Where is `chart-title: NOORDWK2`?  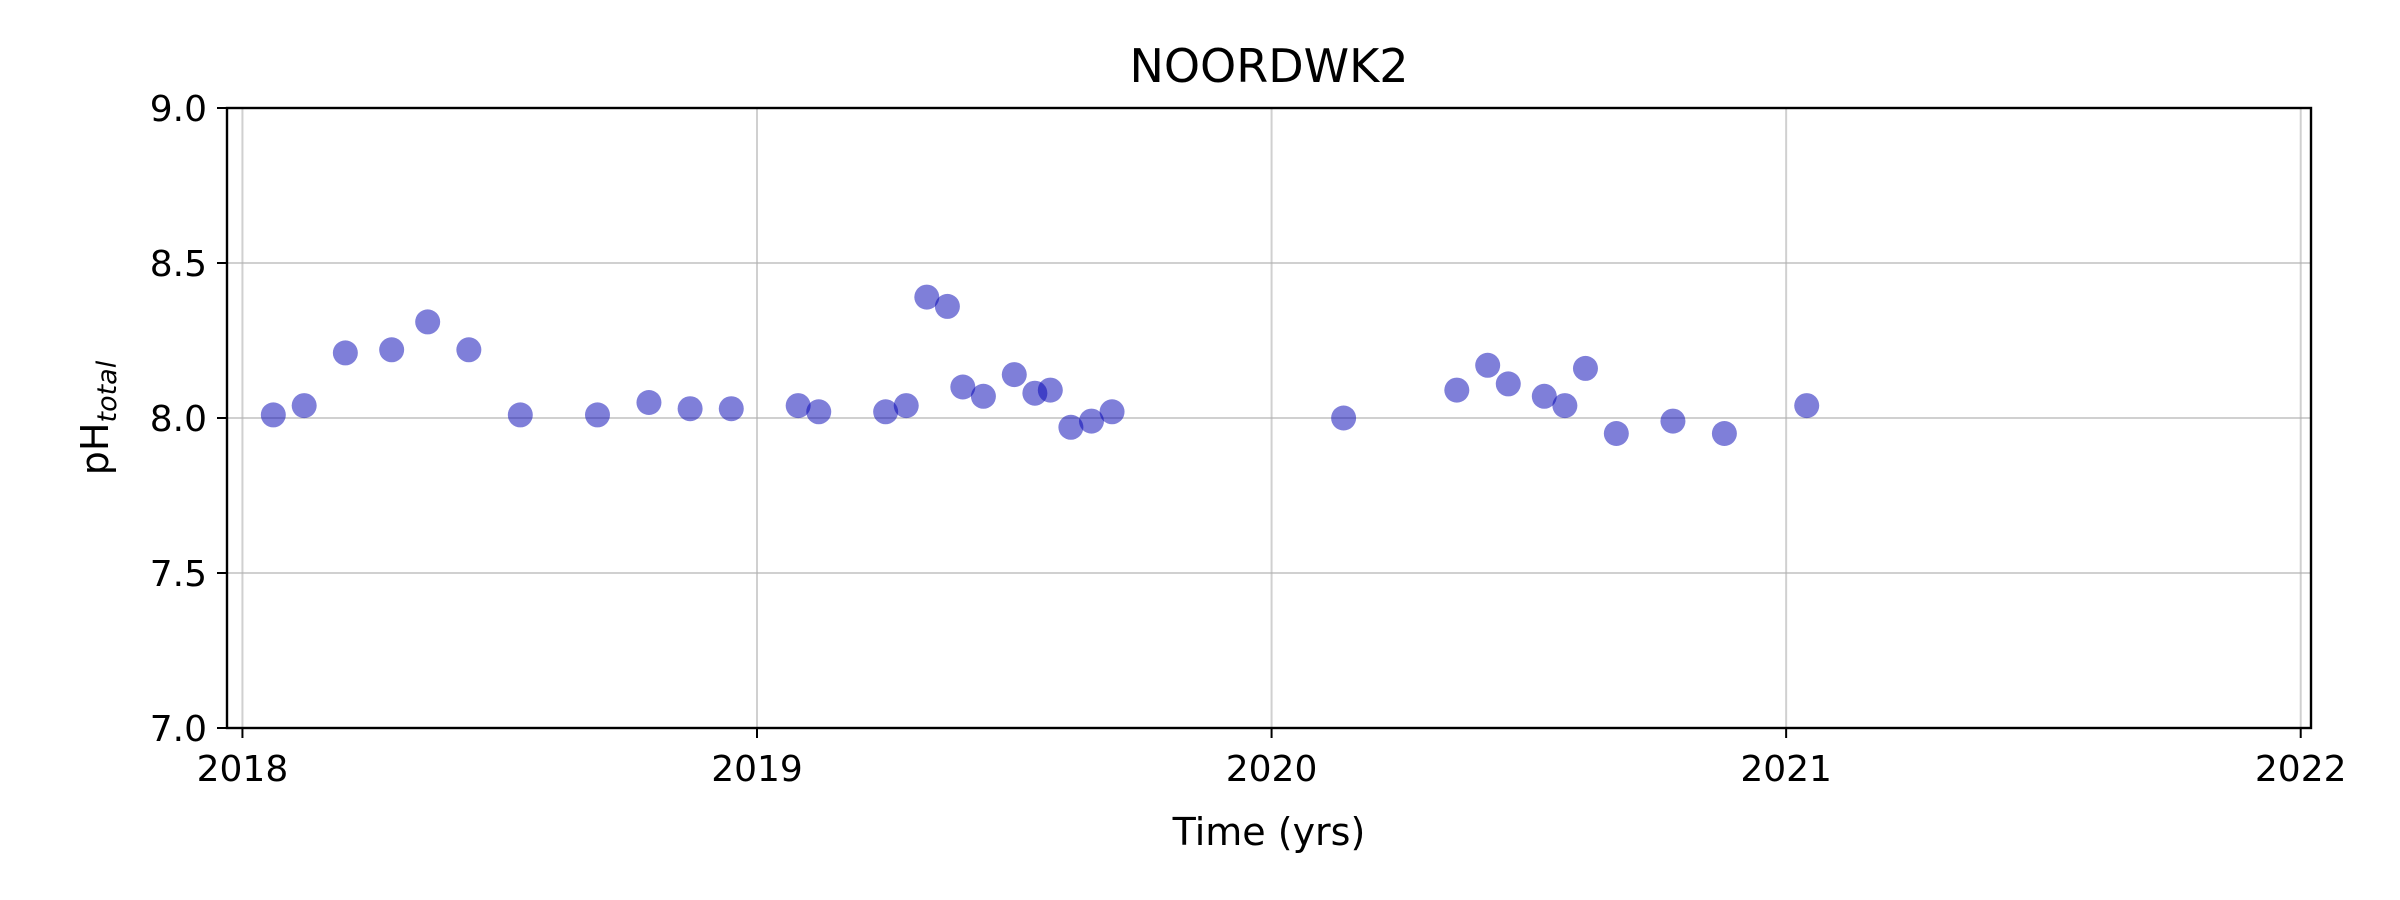
chart-title: NOORDWK2 is located at coordinates (1268, 66).